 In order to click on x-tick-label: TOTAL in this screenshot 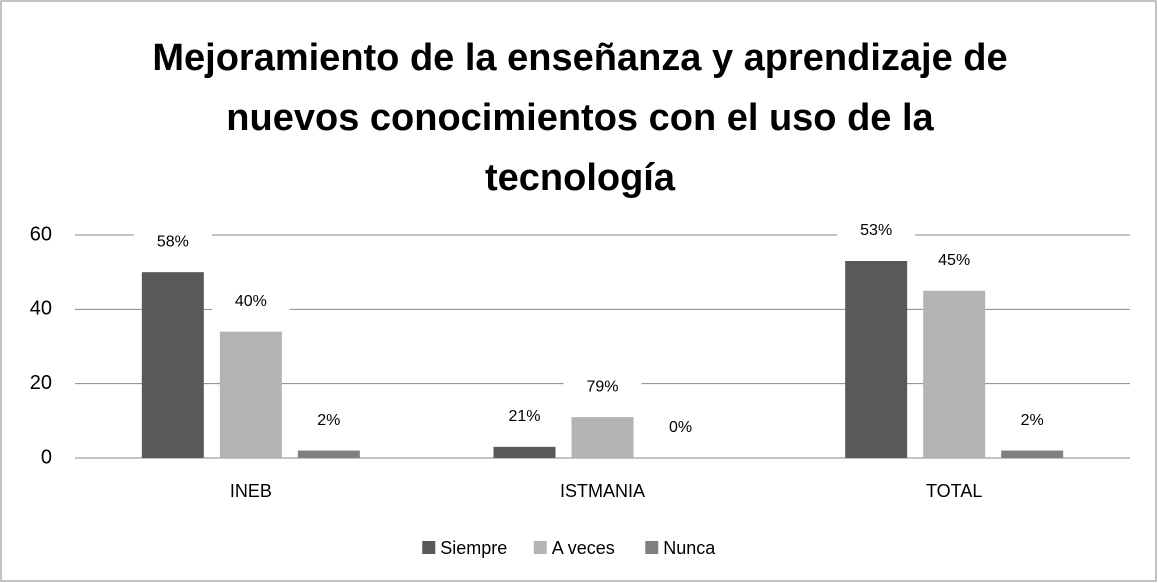, I will do `click(954, 491)`.